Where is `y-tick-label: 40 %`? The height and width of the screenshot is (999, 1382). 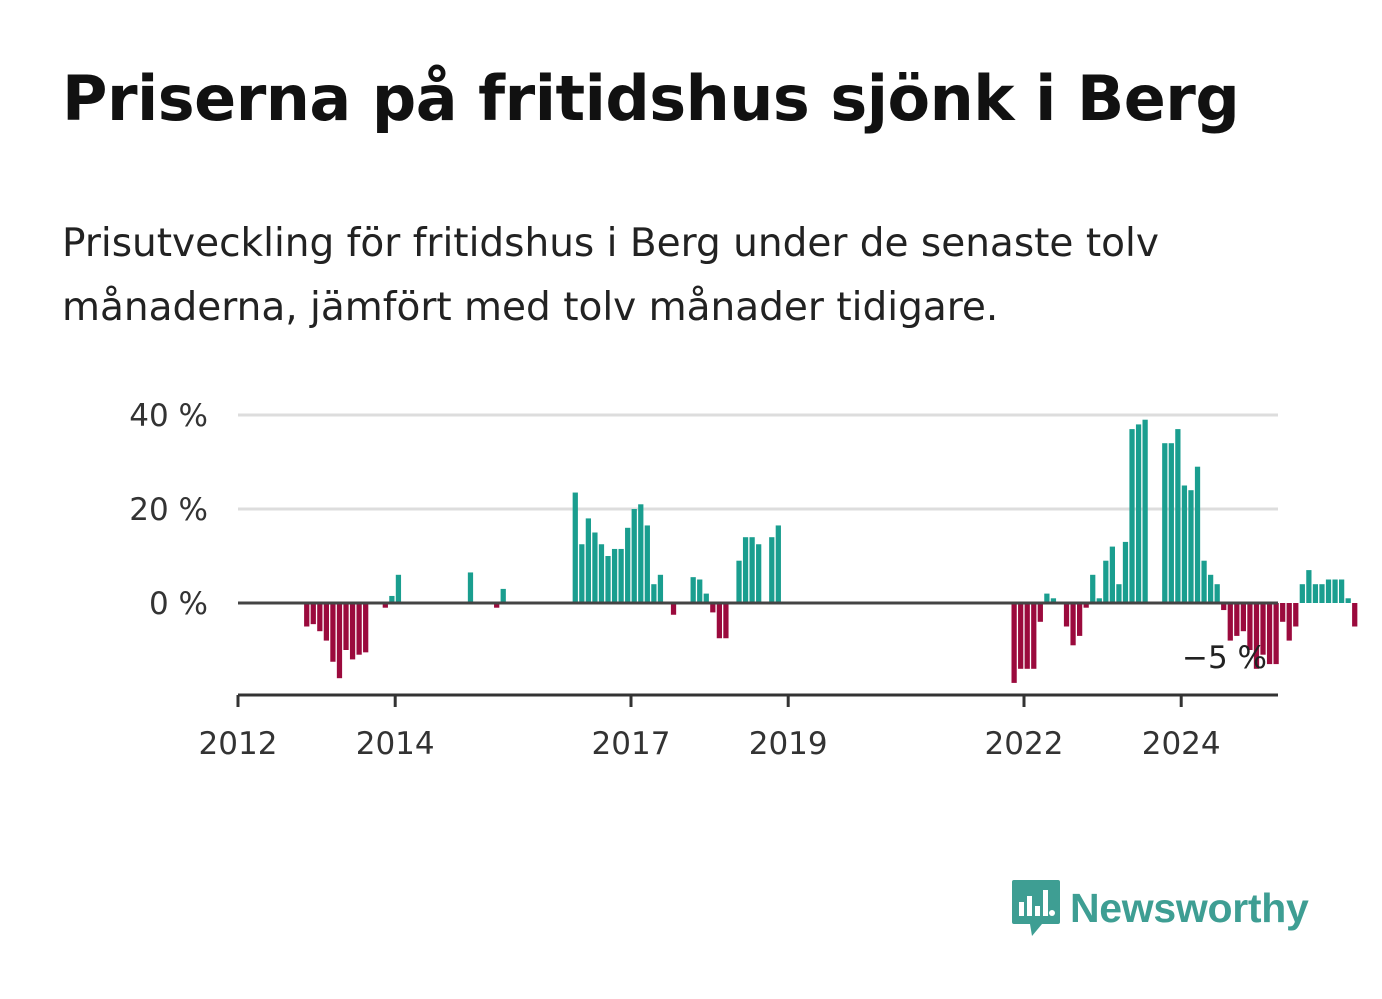
y-tick-label: 40 % is located at coordinates (168, 416).